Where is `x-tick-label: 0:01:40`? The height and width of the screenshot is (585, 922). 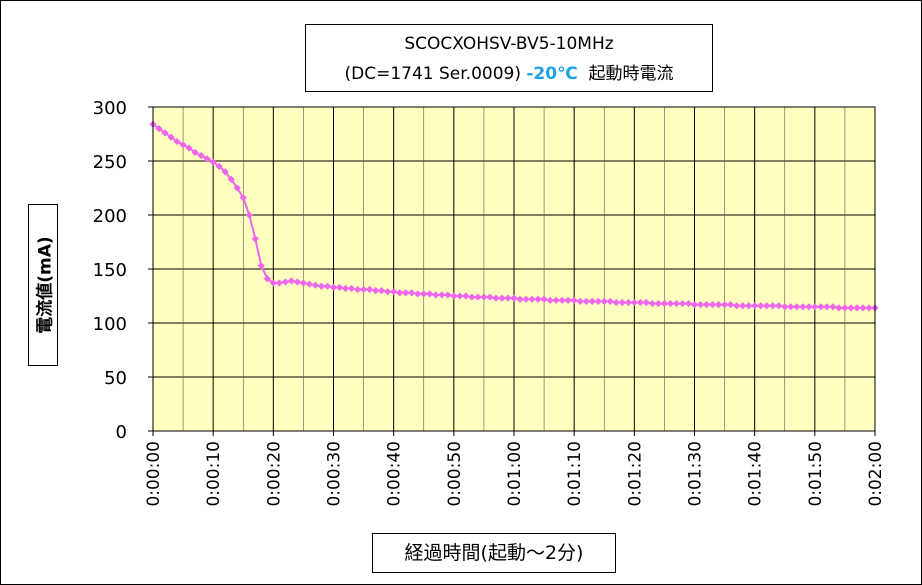
x-tick-label: 0:01:40 is located at coordinates (756, 474).